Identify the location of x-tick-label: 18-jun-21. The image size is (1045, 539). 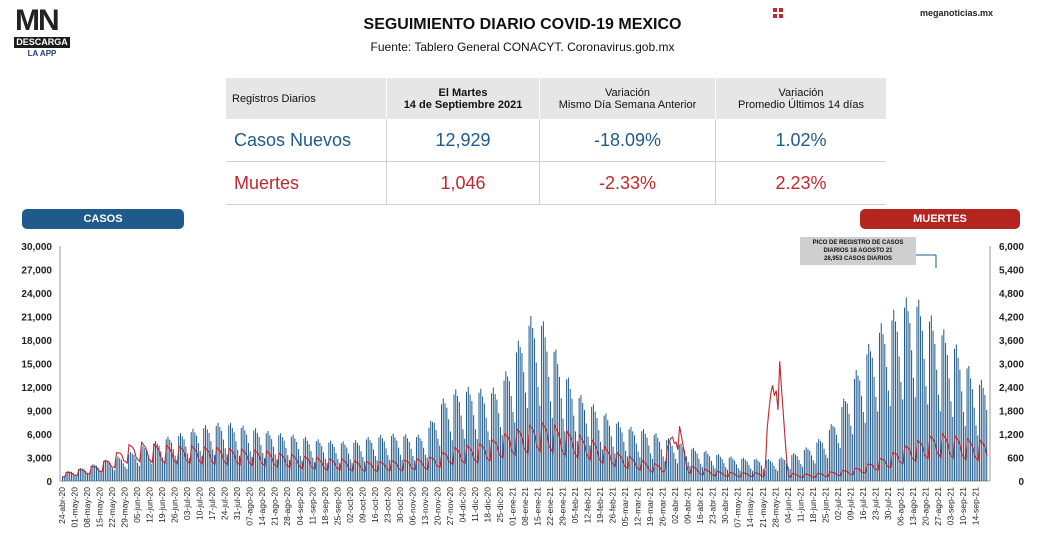
(813, 505).